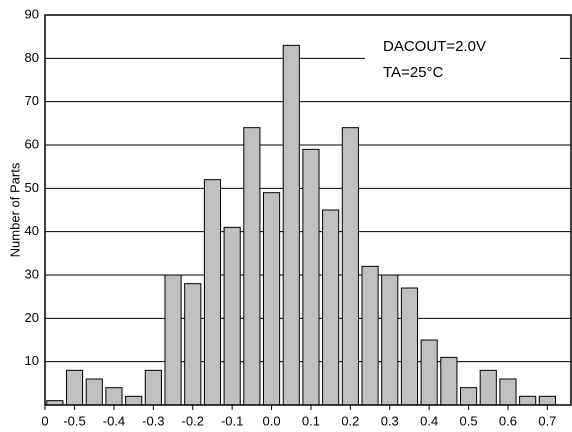 The width and height of the screenshot is (572, 432). What do you see at coordinates (114, 420) in the screenshot?
I see `x-tick-label: -0.4` at bounding box center [114, 420].